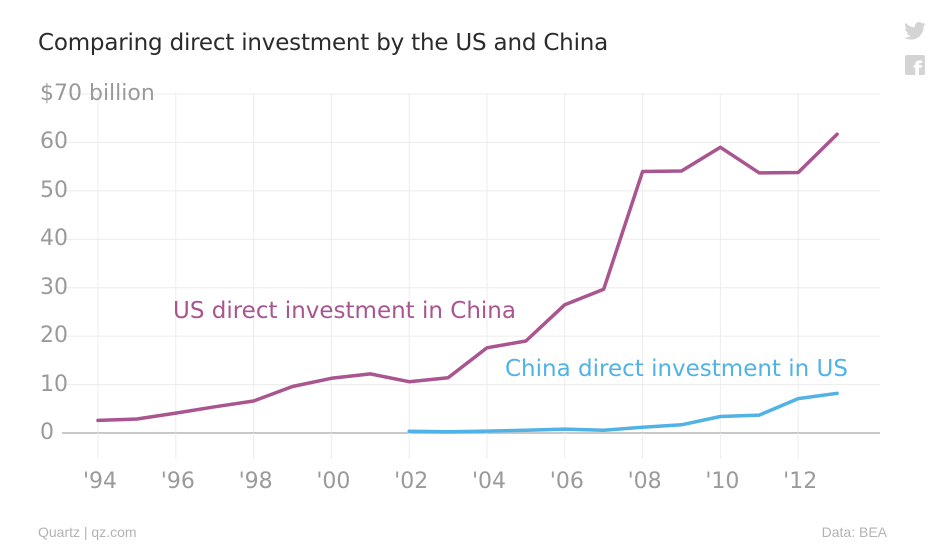  I want to click on x-tick-label: '96, so click(177, 481).